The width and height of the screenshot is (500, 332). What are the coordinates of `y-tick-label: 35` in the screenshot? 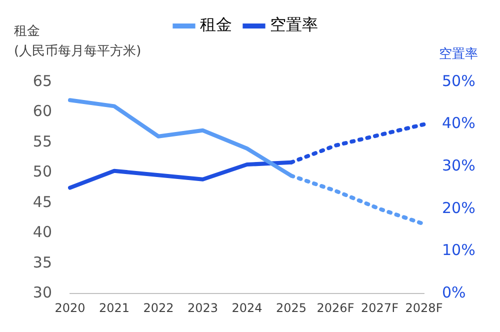 It's located at (42, 262).